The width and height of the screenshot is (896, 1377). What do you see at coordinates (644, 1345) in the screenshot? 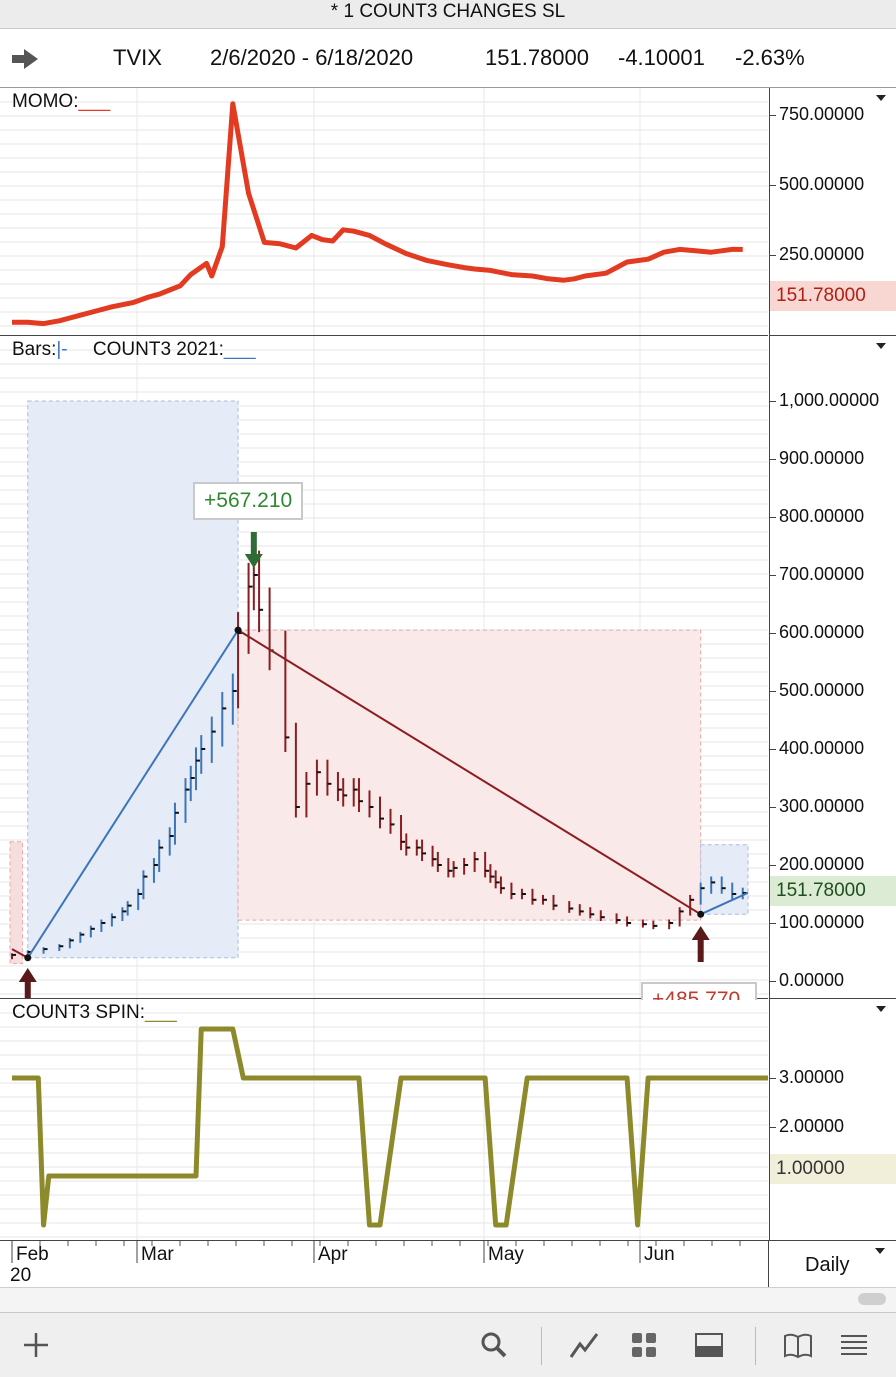
I see `grid-icon` at bounding box center [644, 1345].